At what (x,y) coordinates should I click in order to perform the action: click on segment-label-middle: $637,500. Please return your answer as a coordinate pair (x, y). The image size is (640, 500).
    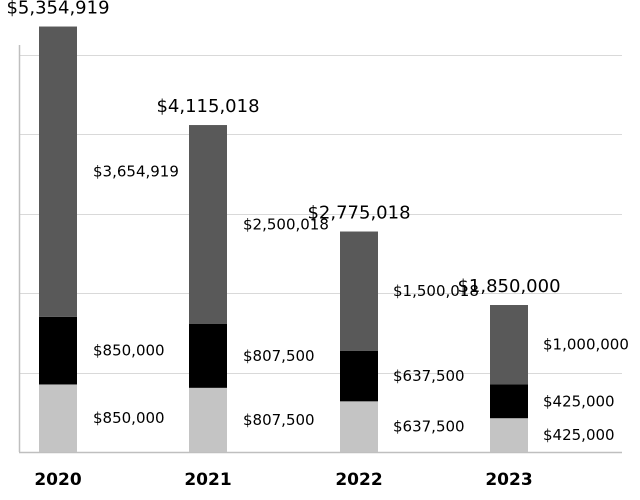
    Looking at the image, I should click on (429, 376).